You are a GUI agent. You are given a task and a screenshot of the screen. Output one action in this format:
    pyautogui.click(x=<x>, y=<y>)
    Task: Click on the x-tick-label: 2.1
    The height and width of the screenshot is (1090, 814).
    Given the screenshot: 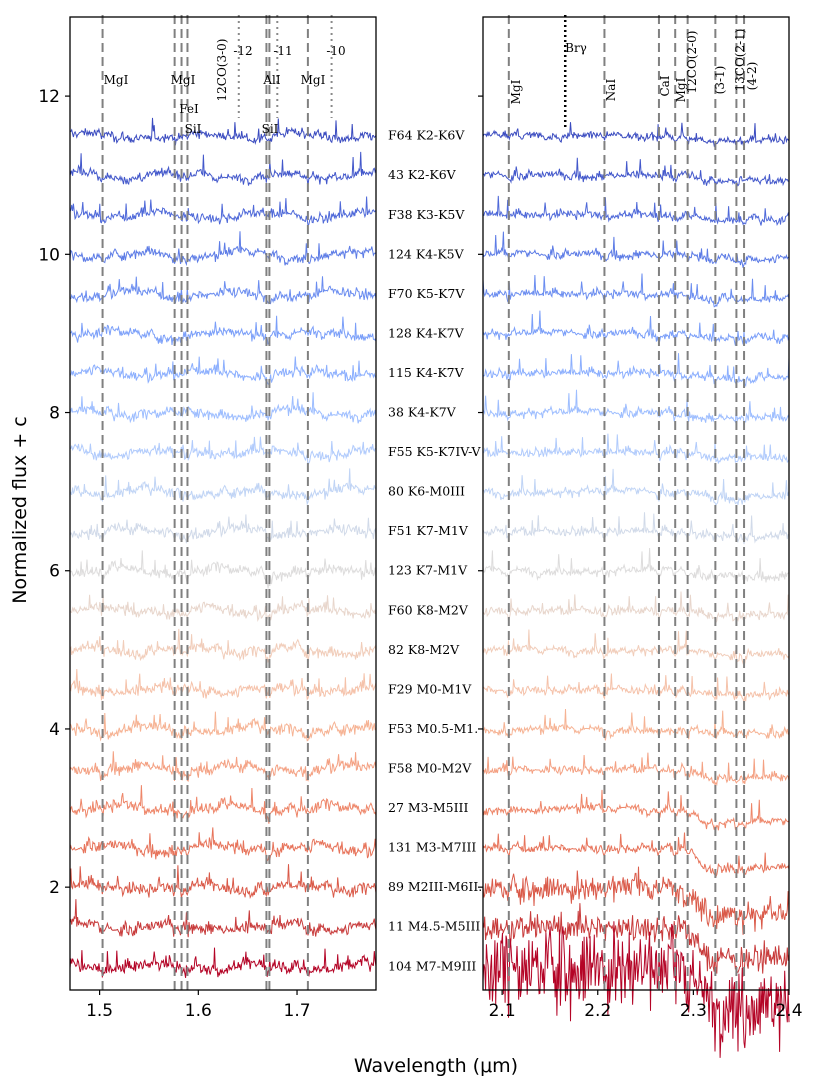 What is the action you would take?
    pyautogui.click(x=502, y=1011)
    